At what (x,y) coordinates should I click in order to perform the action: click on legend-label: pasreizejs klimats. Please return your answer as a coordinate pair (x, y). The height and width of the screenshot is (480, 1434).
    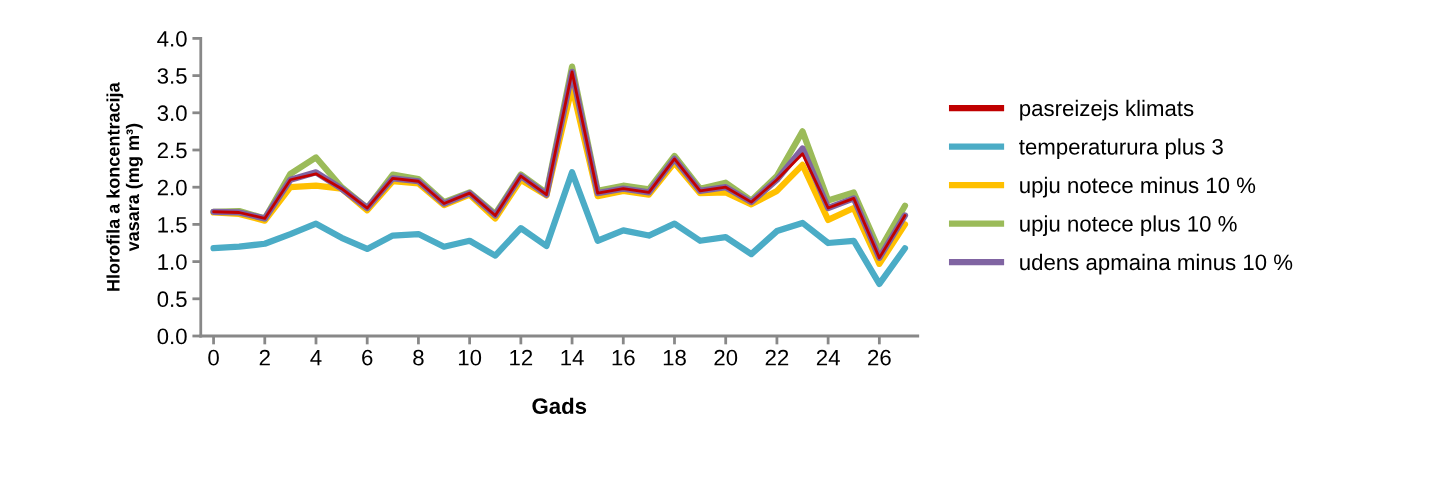
    Looking at the image, I should click on (1107, 110).